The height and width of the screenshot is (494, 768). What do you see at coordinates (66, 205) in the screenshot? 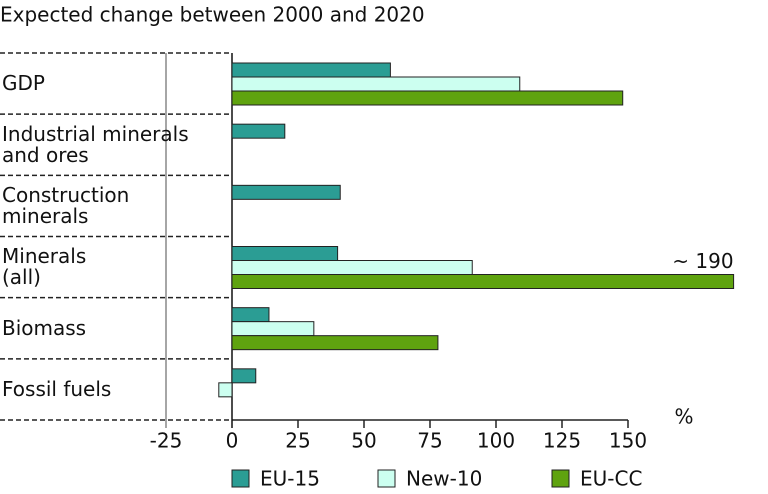
I see `category-label: Construction minerals` at bounding box center [66, 205].